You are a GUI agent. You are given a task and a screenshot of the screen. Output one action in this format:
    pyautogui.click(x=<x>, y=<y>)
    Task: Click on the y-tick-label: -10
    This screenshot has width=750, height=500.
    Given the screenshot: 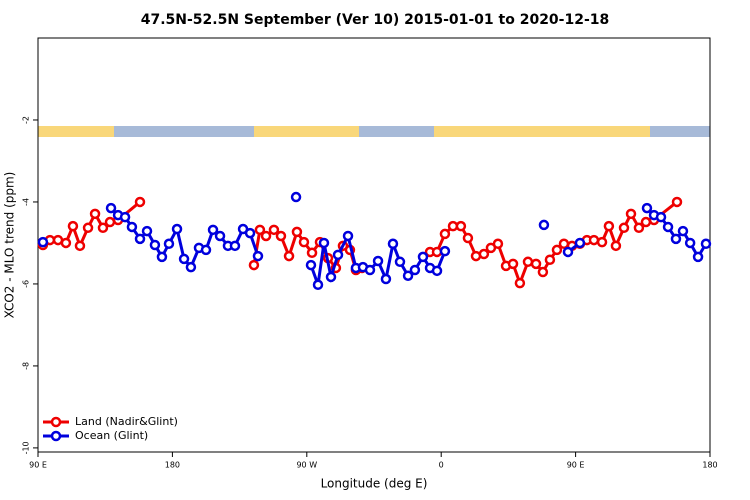 What is the action you would take?
    pyautogui.click(x=26, y=447)
    